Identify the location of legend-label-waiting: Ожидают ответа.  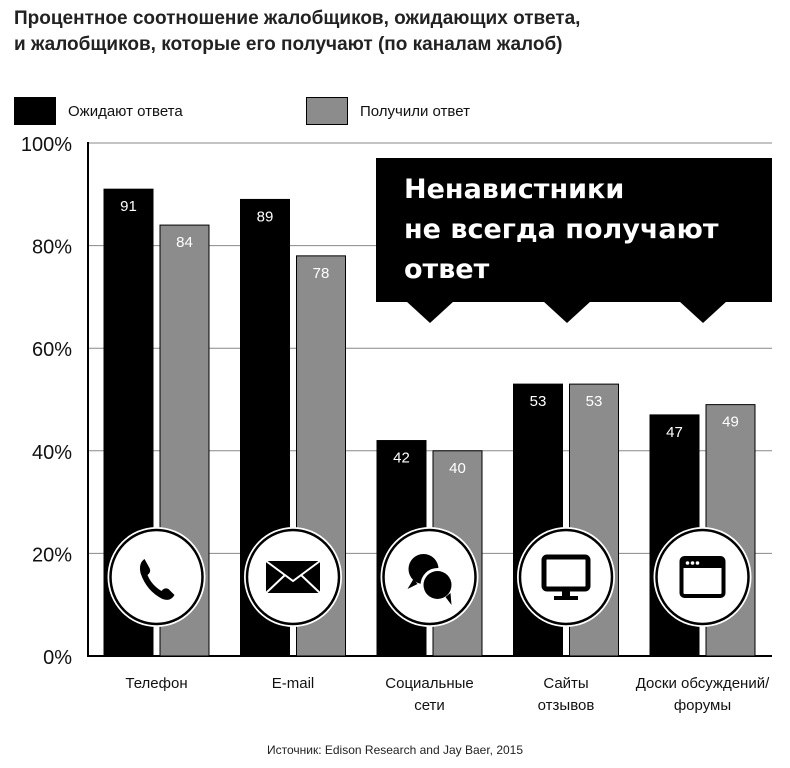
(125, 111).